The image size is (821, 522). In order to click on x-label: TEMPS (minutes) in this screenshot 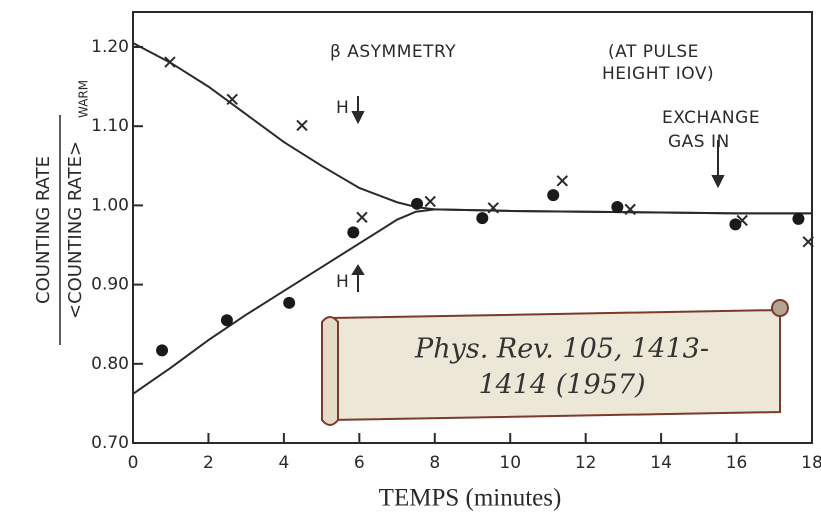, I will do `click(470, 498)`.